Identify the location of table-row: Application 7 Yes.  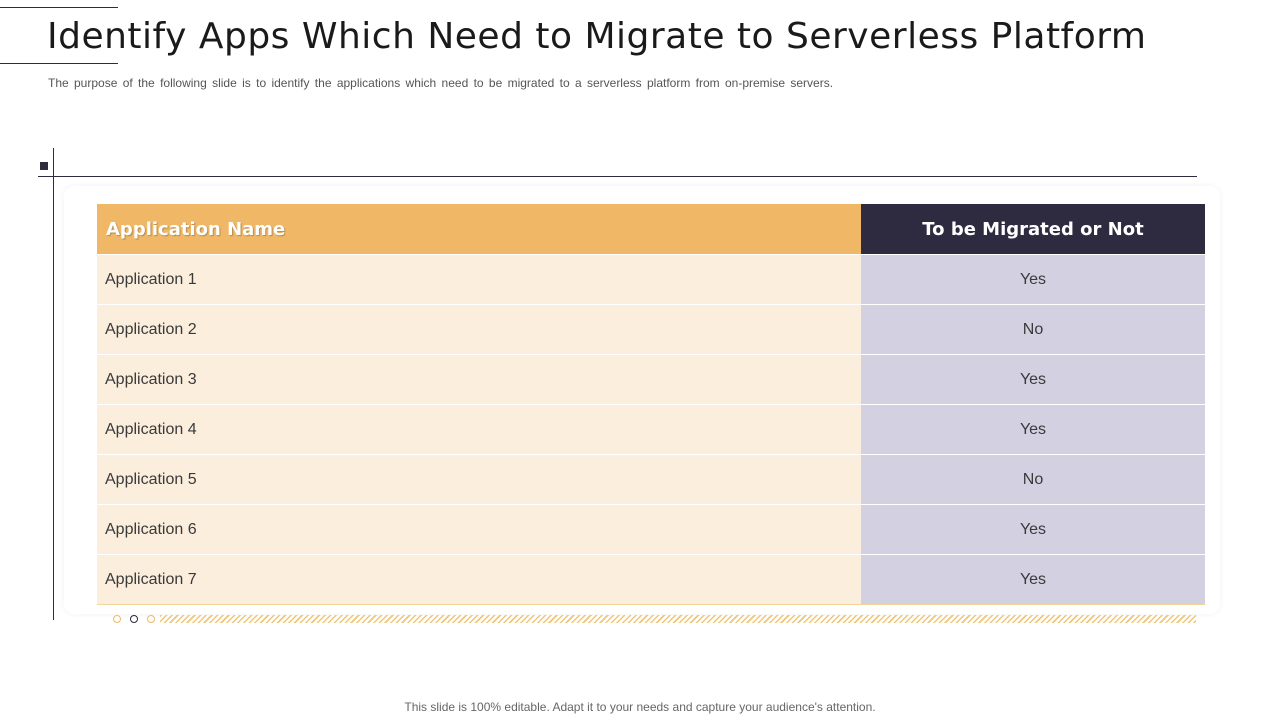
(651, 579).